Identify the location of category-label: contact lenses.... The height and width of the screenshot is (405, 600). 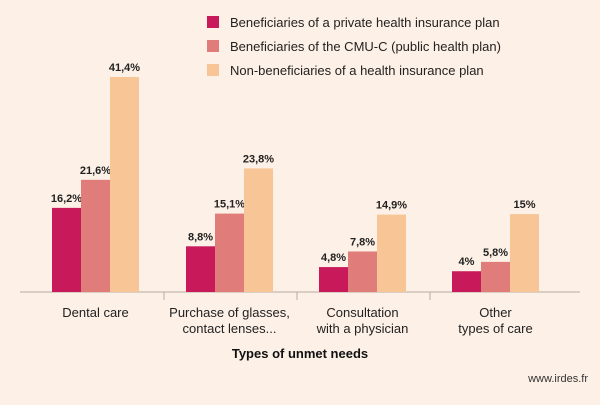
(230, 328).